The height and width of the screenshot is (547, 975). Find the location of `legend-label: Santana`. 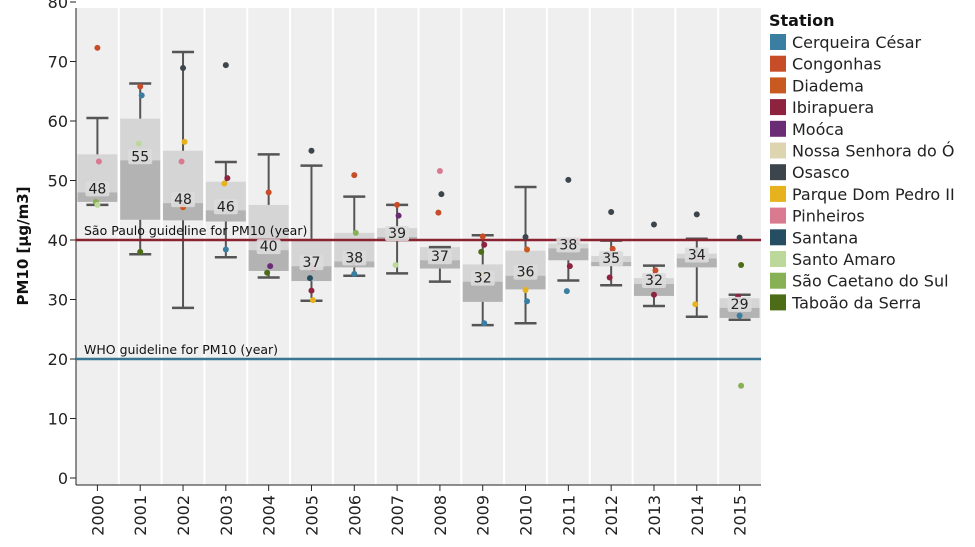

legend-label: Santana is located at coordinates (825, 237).